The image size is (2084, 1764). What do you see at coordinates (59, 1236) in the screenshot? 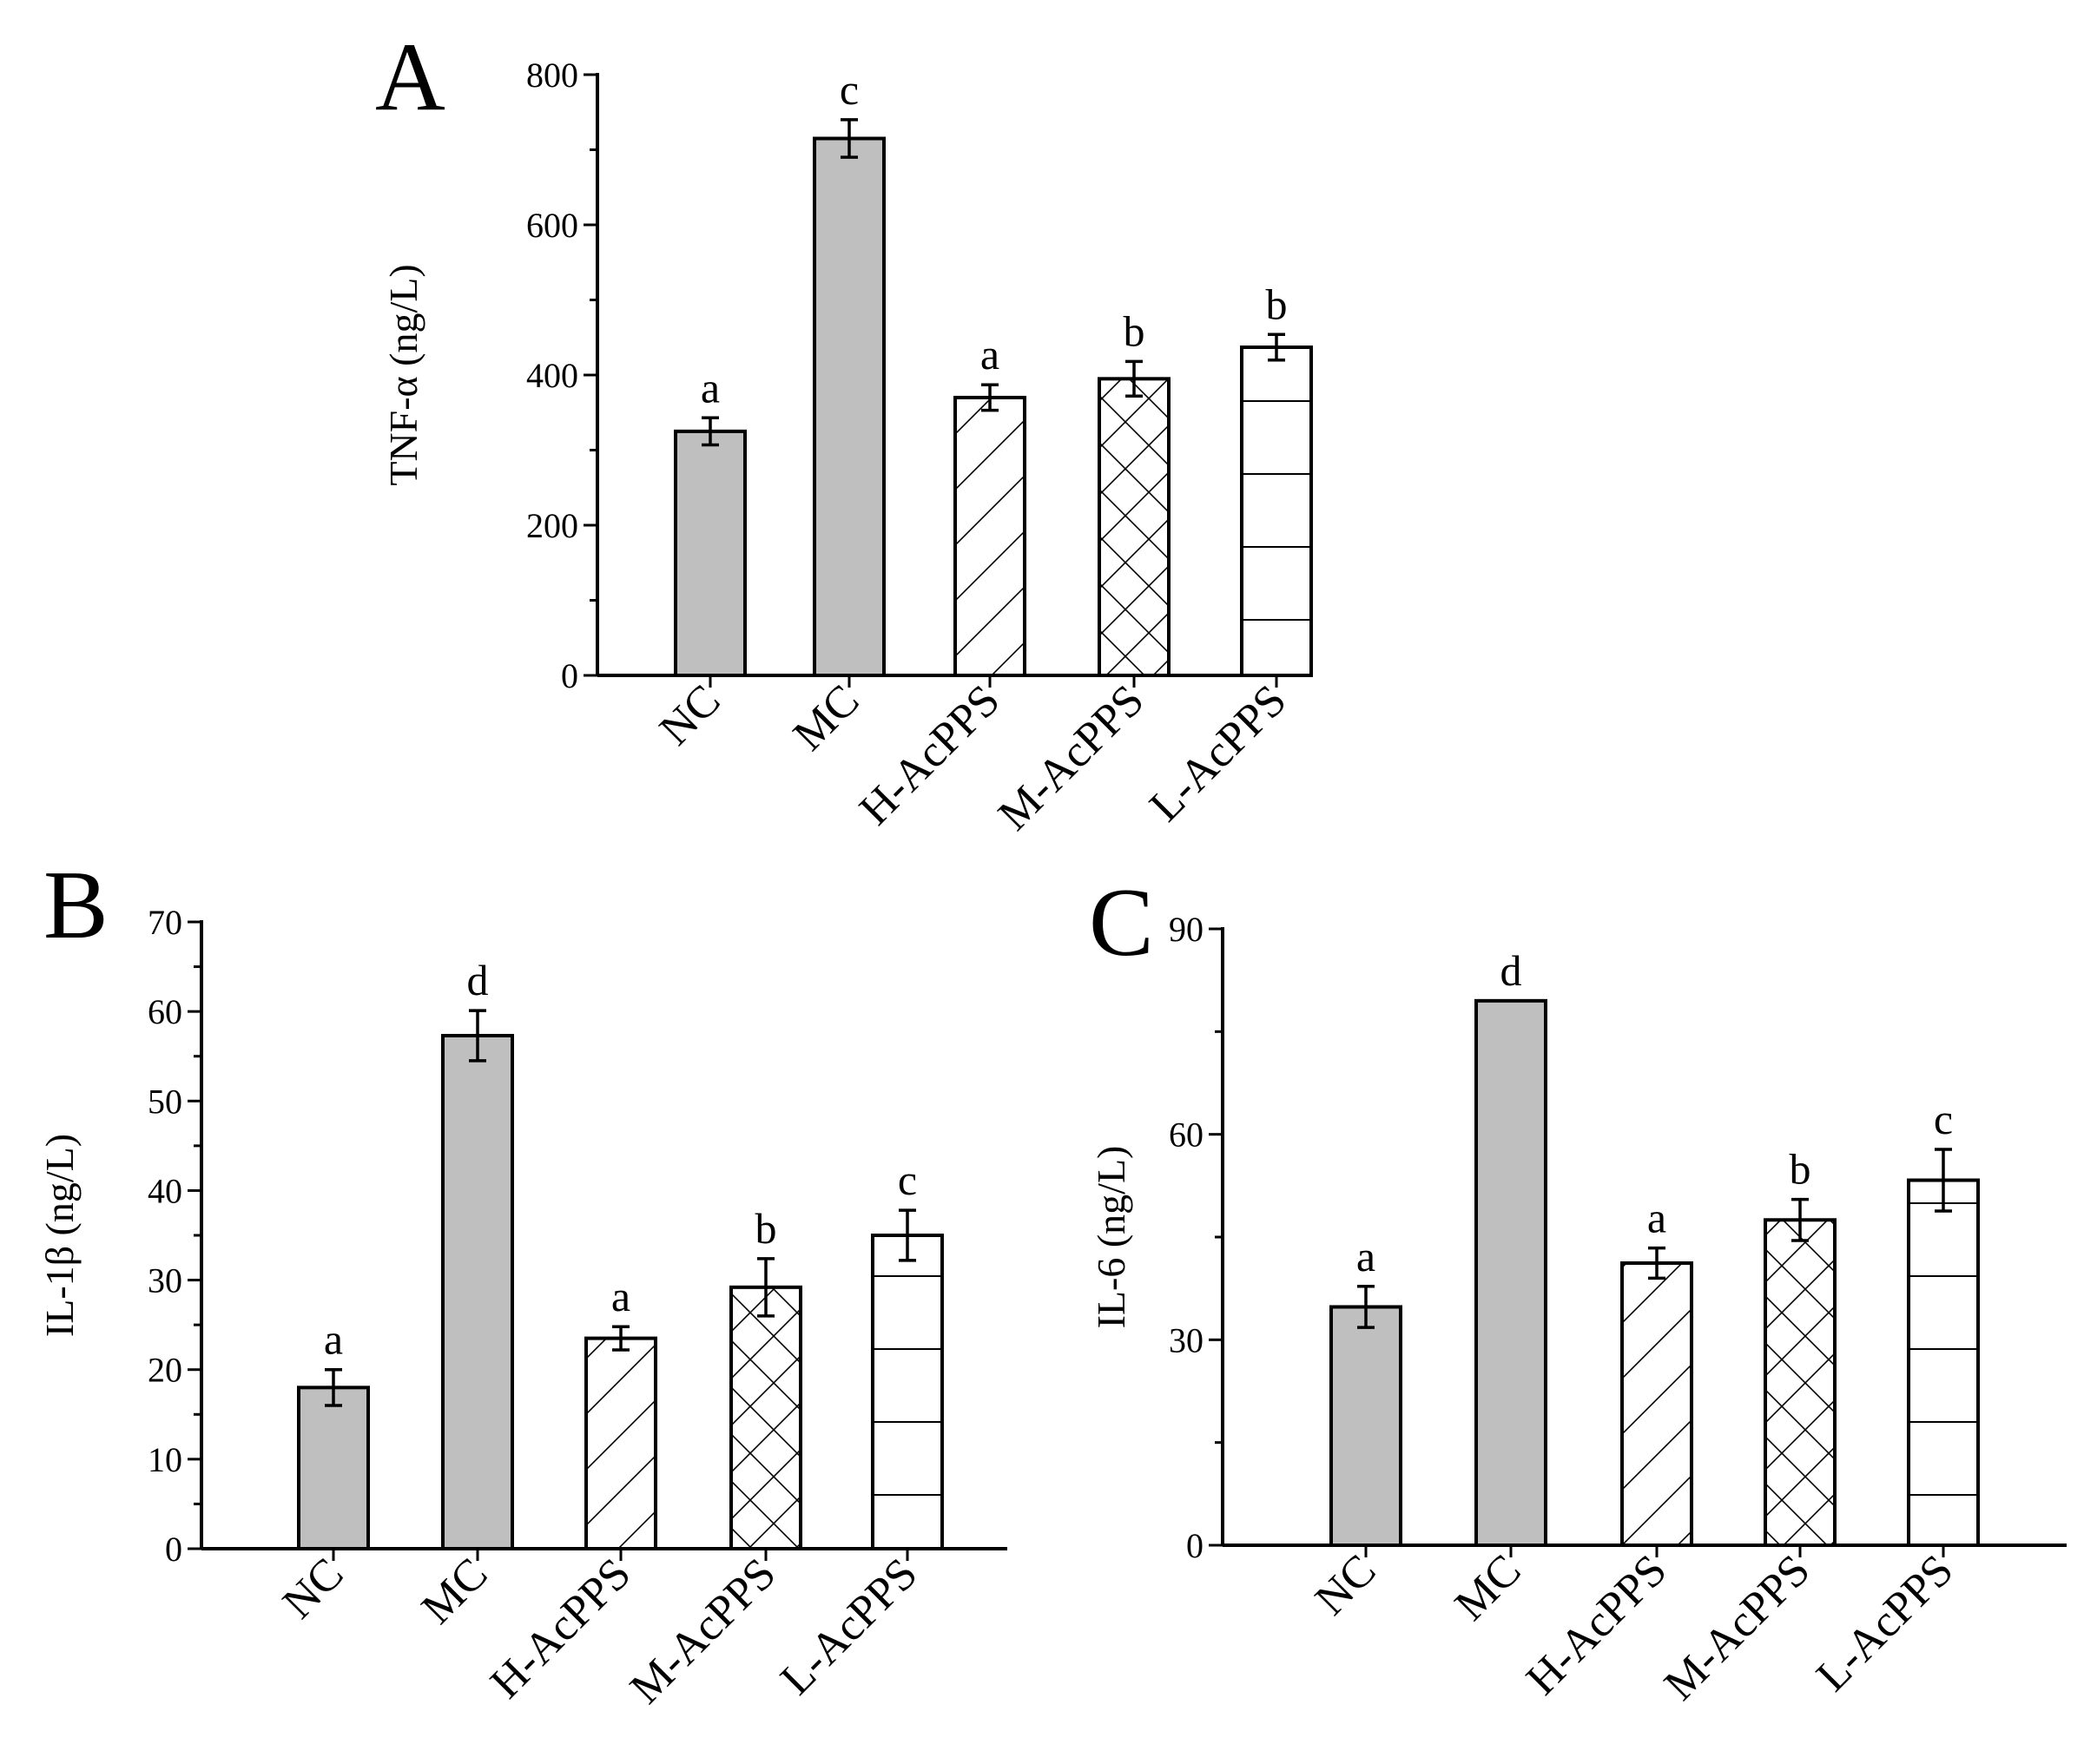
I see `y-axis-title: IL-1β (ng/L)` at bounding box center [59, 1236].